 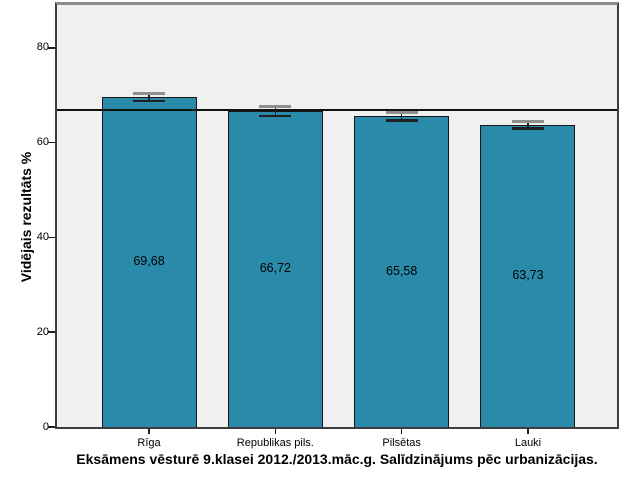 I want to click on x-axis-tick-label: Pilsētas, so click(x=401, y=443).